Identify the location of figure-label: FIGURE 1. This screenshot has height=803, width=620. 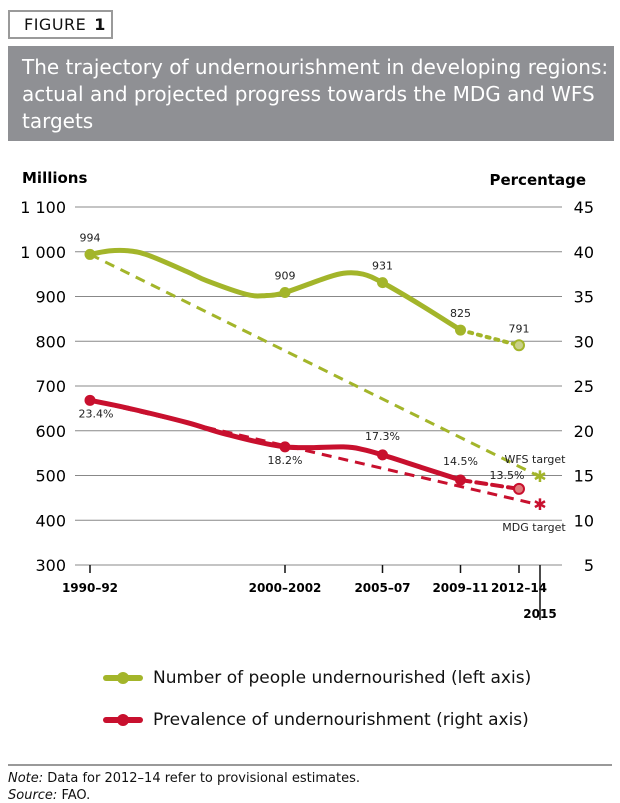
(60, 24).